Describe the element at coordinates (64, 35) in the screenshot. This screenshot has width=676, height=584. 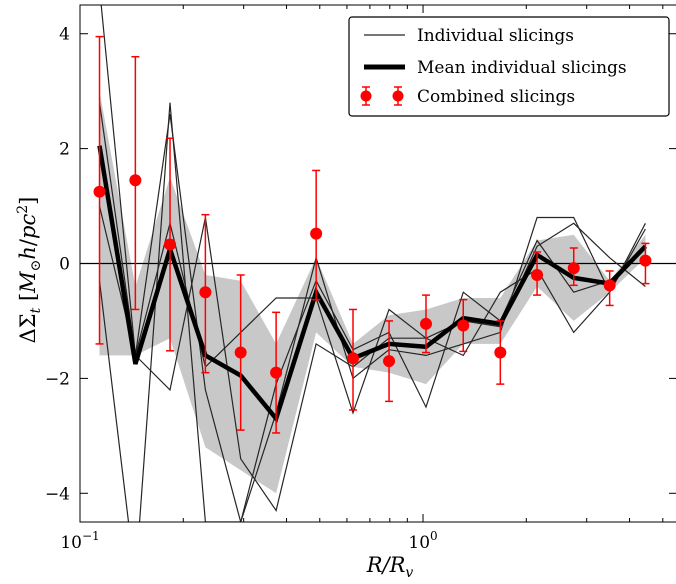
I see `y-tick-label: 4` at that location.